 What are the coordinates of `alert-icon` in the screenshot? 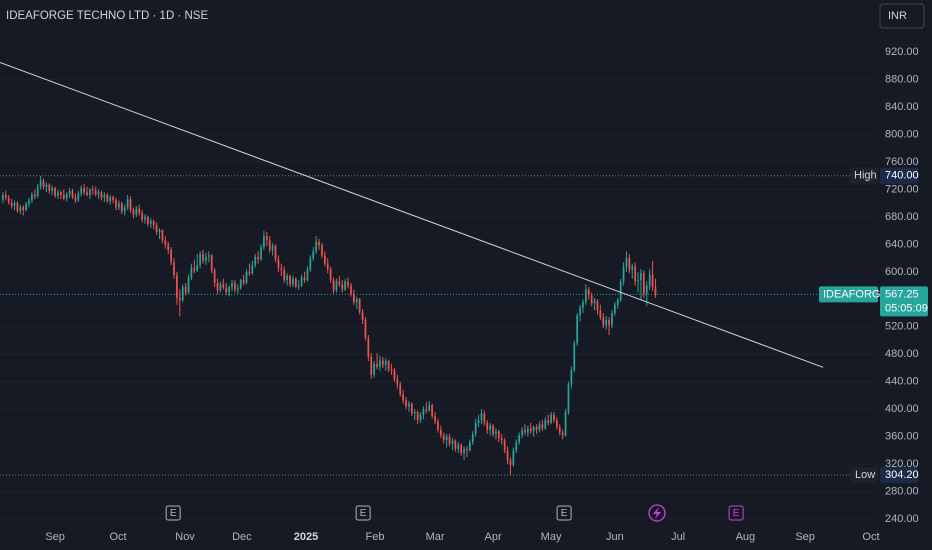 It's located at (657, 513).